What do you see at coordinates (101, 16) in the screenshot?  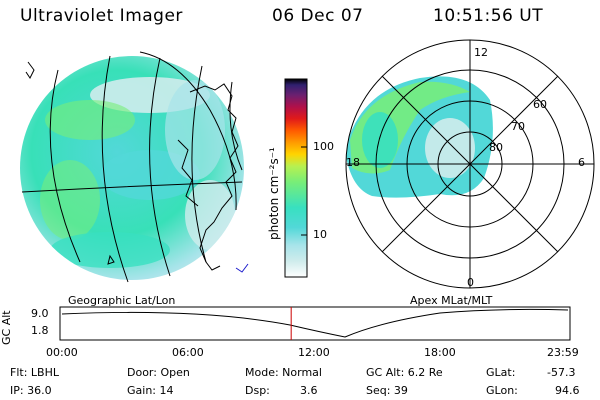 I see `instrument-title: Ultraviolet Imager` at bounding box center [101, 16].